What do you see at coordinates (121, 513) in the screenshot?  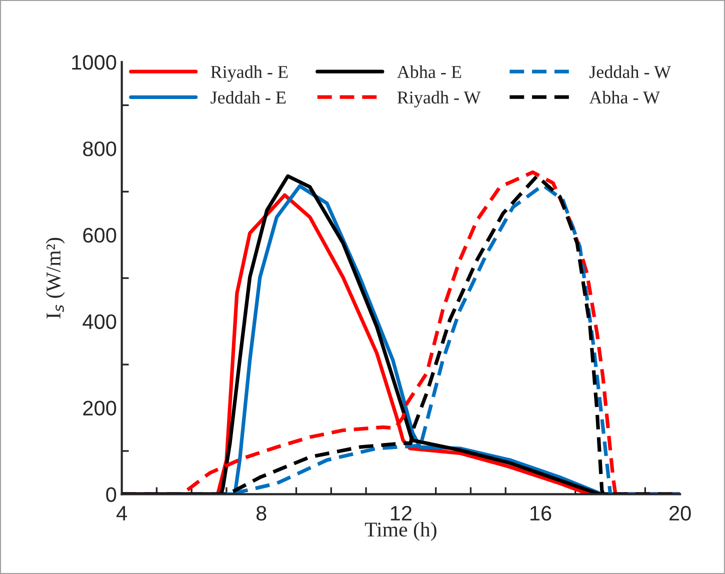 I see `x-tick-label: 4` at bounding box center [121, 513].